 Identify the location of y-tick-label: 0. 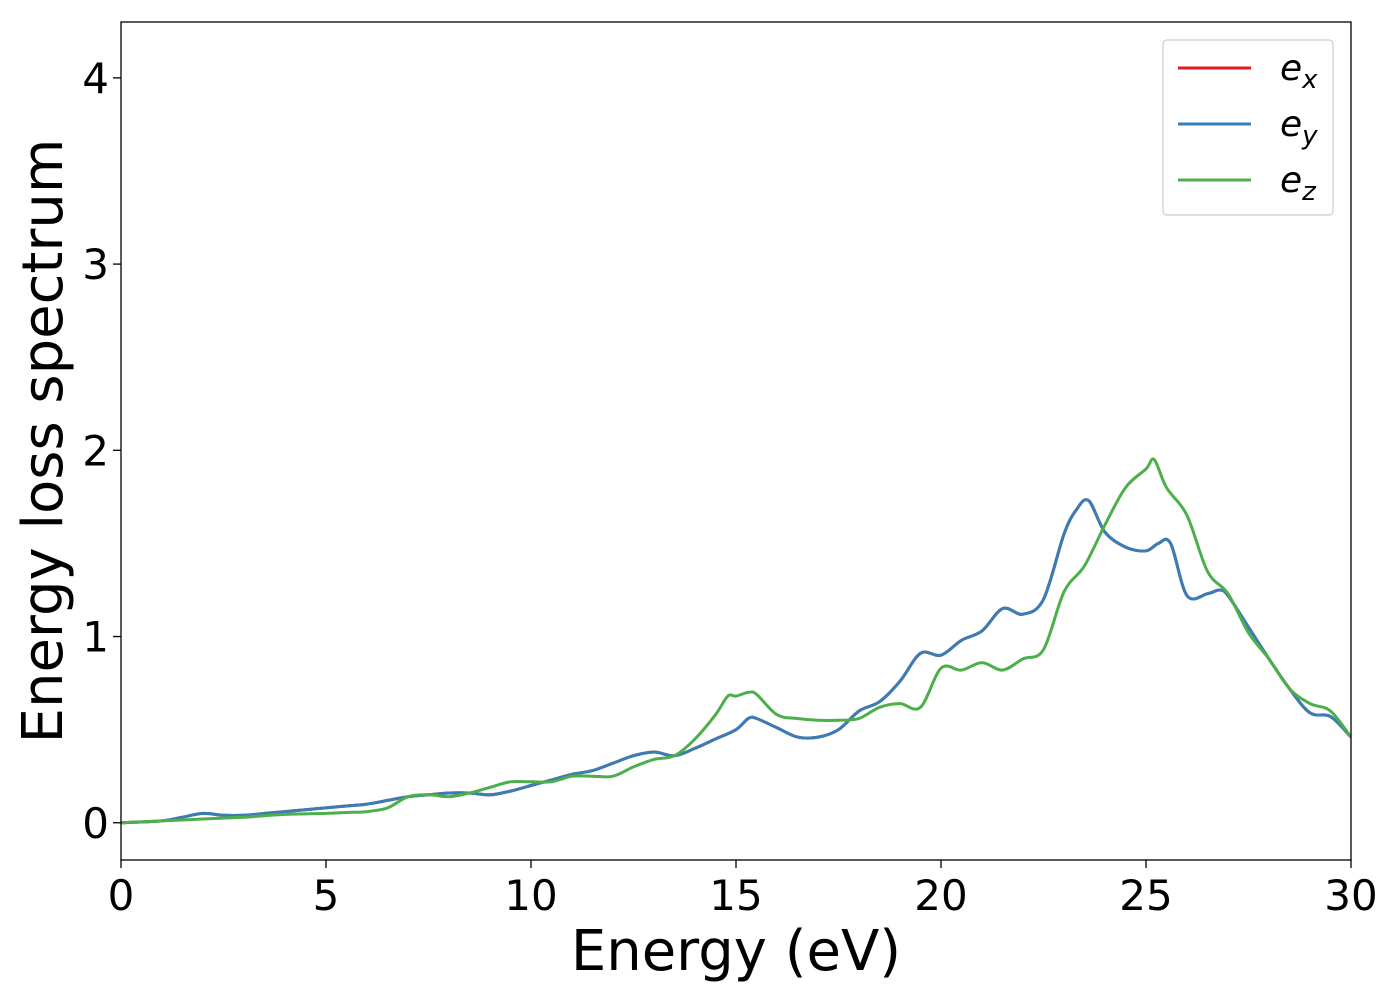
(95, 823).